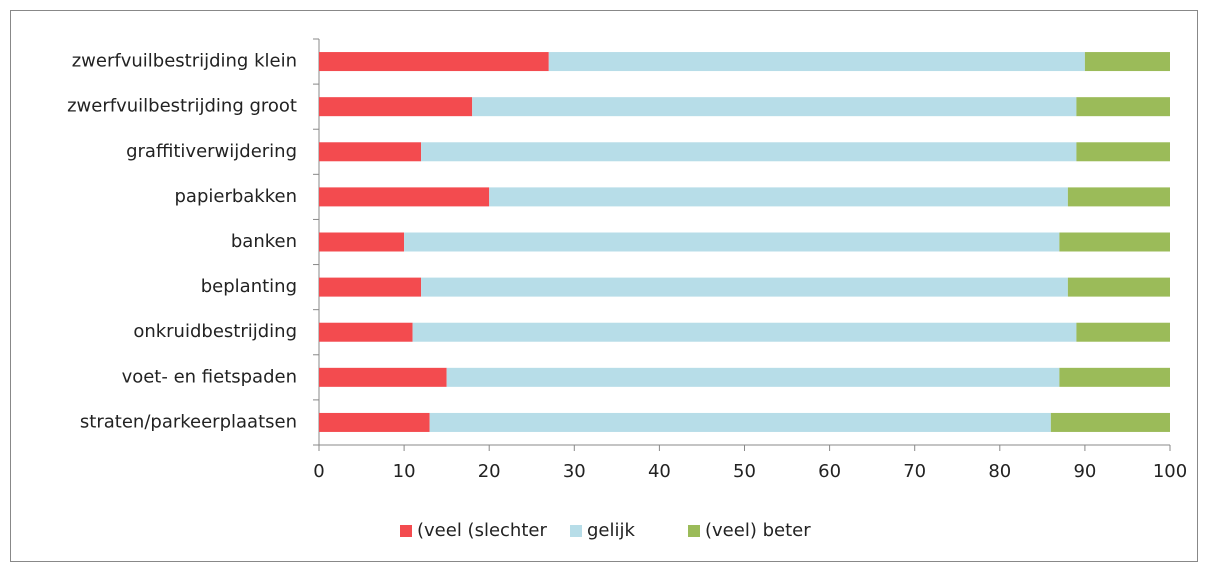  I want to click on y-tick-label: voet- en fietspaden, so click(209, 376).